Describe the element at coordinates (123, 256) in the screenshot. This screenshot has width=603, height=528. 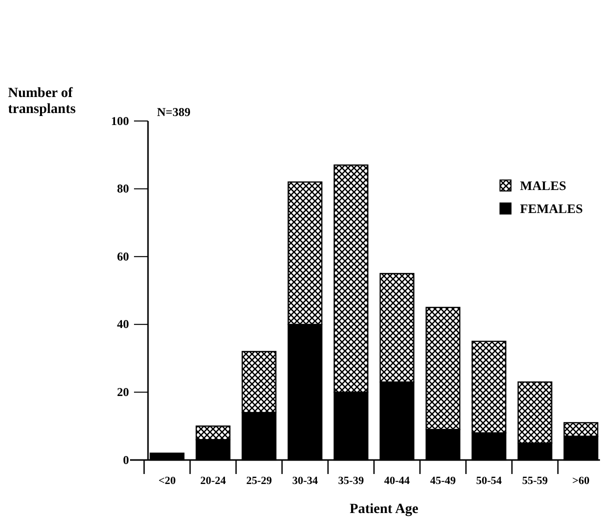
I see `y-tick-label: 60` at that location.